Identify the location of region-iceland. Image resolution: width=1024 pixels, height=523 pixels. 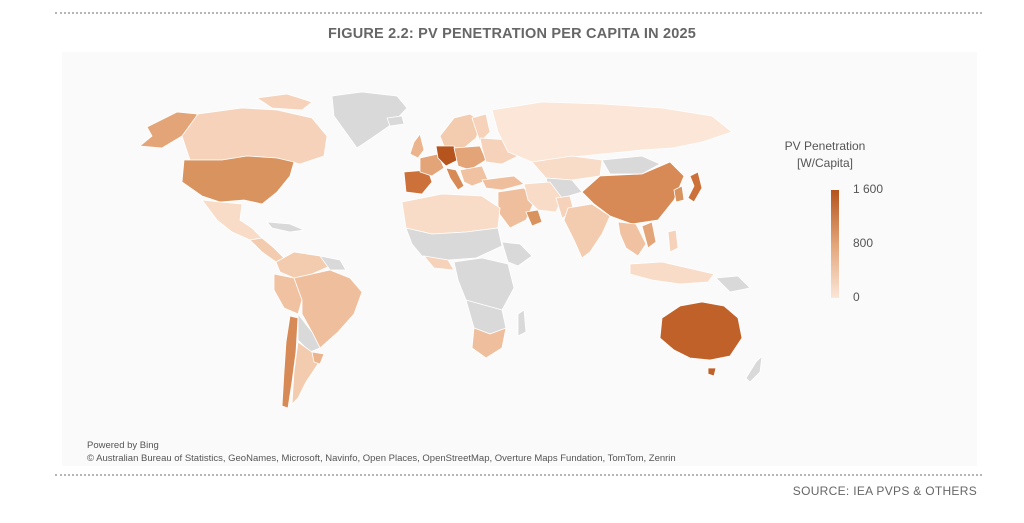
(395, 121).